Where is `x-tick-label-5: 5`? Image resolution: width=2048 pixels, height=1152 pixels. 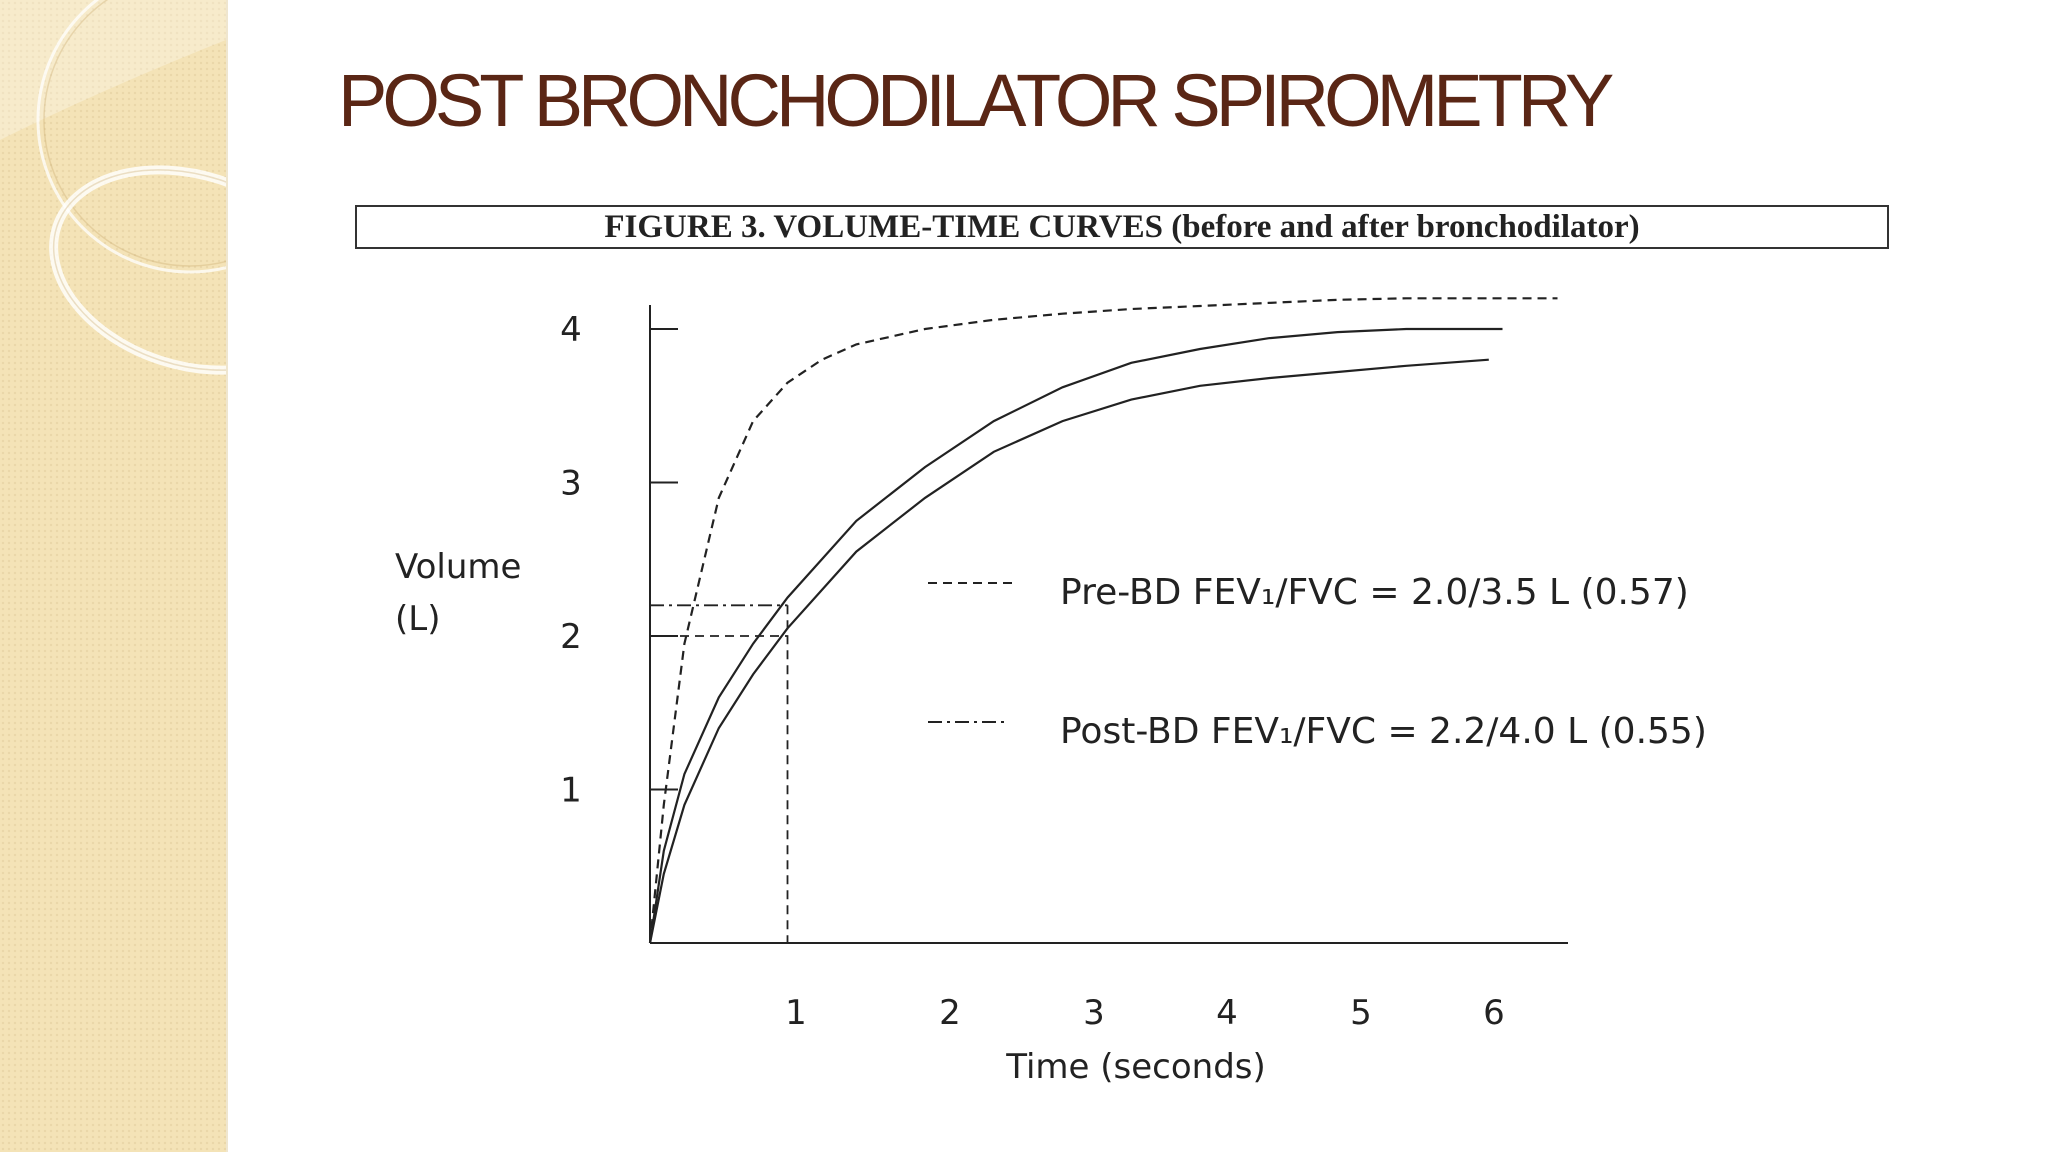 x-tick-label-5: 5 is located at coordinates (1361, 1013).